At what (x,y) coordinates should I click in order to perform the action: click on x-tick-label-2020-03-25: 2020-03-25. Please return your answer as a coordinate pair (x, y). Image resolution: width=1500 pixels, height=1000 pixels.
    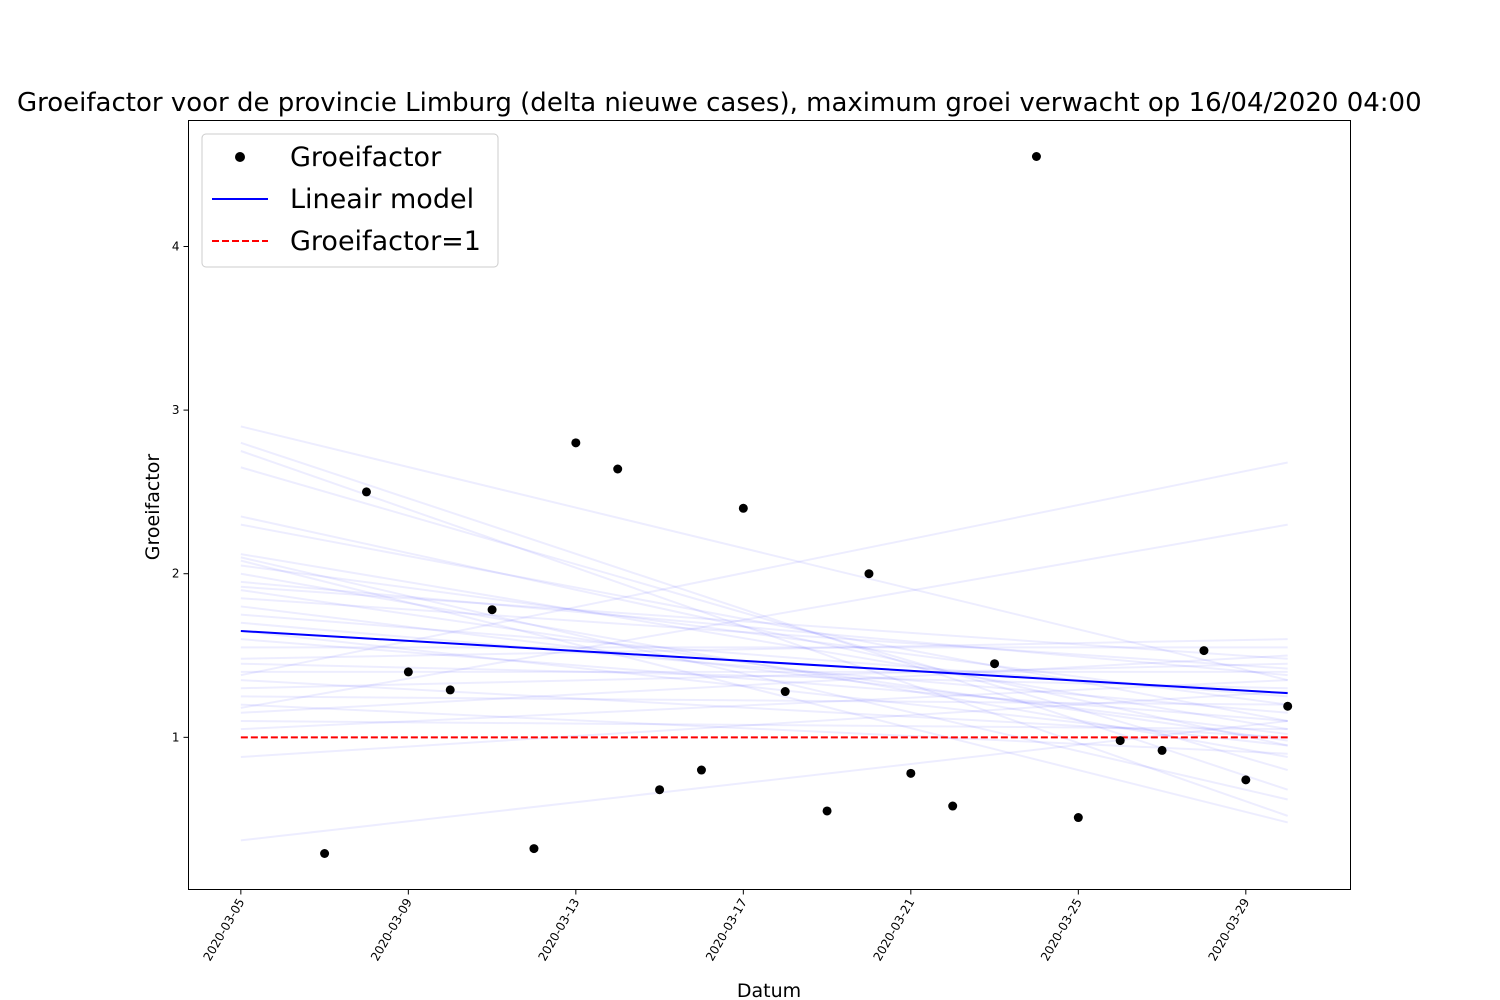
    Looking at the image, I should click on (1061, 929).